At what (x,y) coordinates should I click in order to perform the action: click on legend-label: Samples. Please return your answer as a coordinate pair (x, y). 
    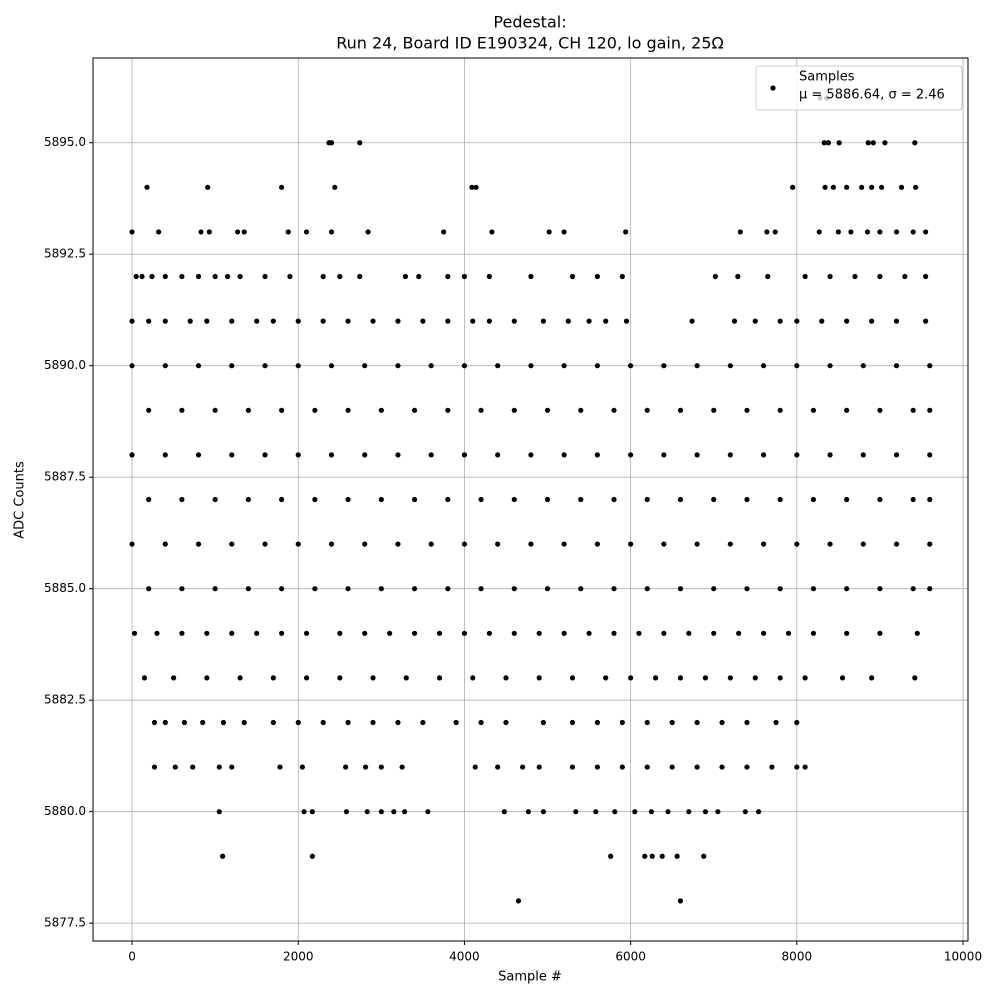
    Looking at the image, I should click on (827, 77).